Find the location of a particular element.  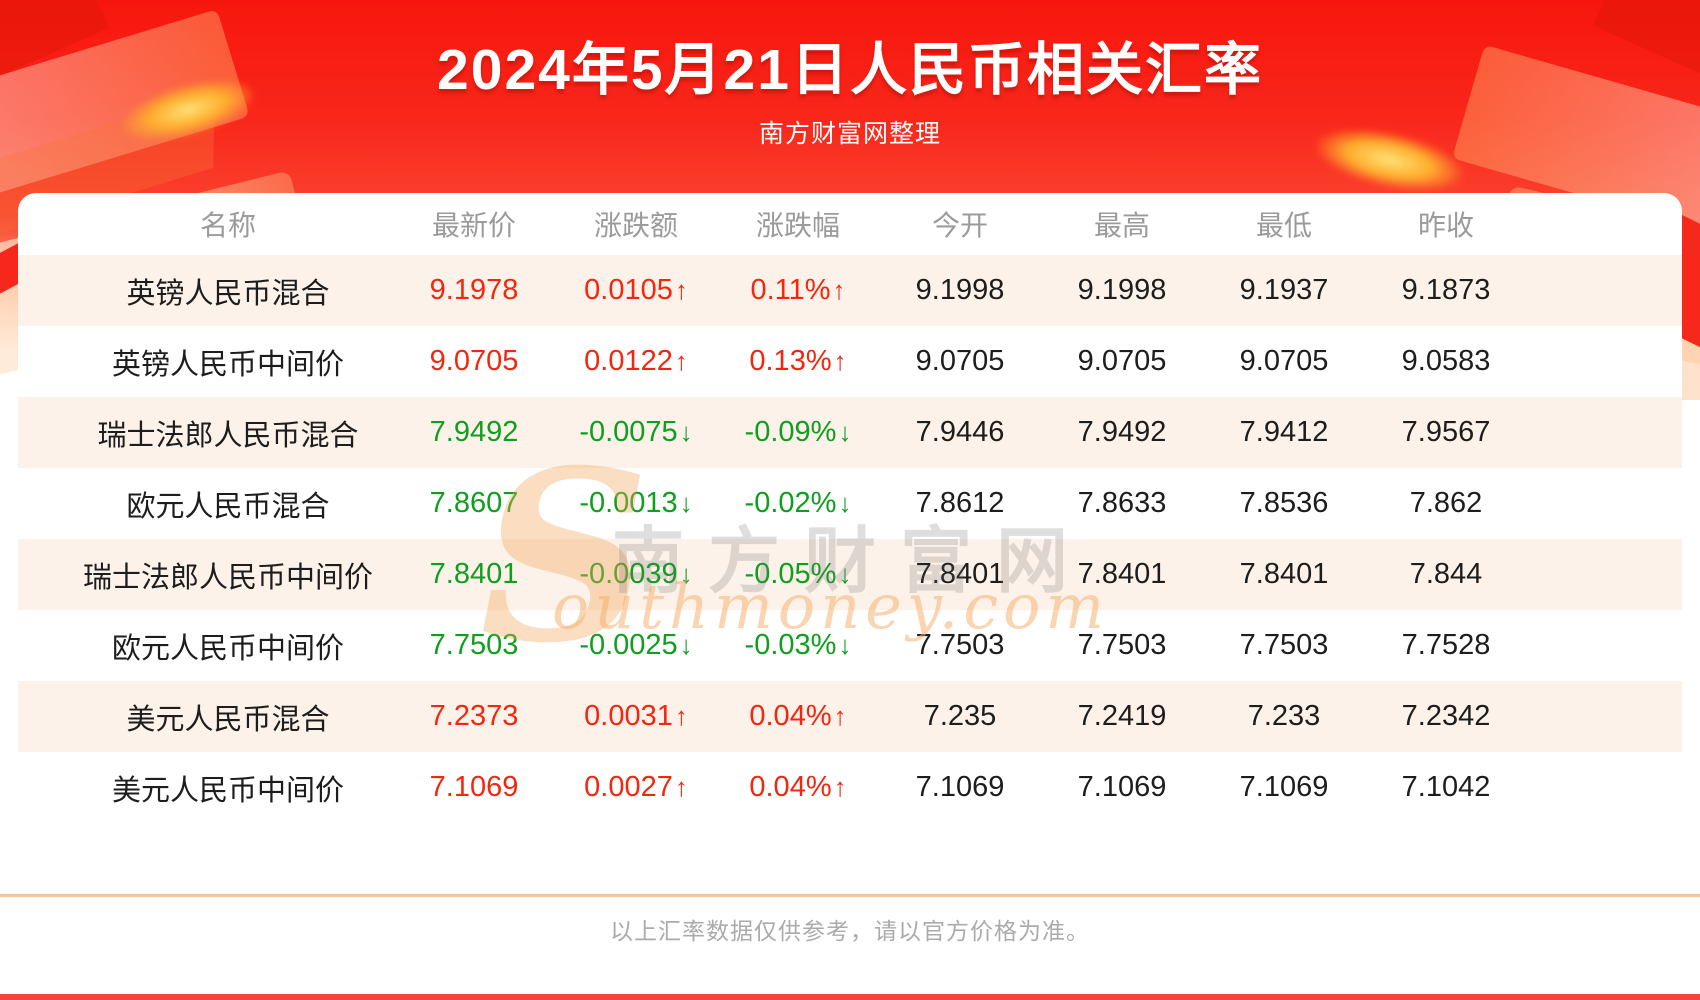

change_pct-value: -0.05% is located at coordinates (790, 574).